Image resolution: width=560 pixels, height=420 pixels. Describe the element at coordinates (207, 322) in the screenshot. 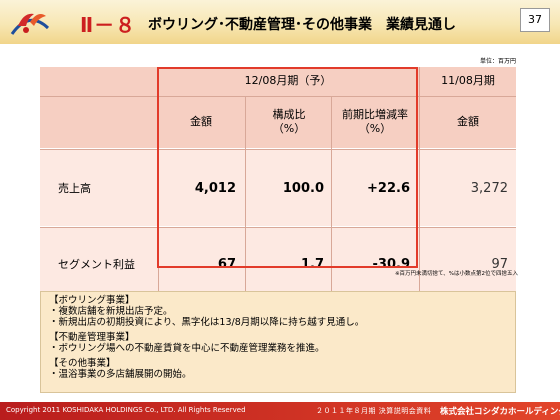

I see `info-line: ・新規出店の初期投資により、黒字化は13/8月期以降に持ち越す見通し。` at that location.